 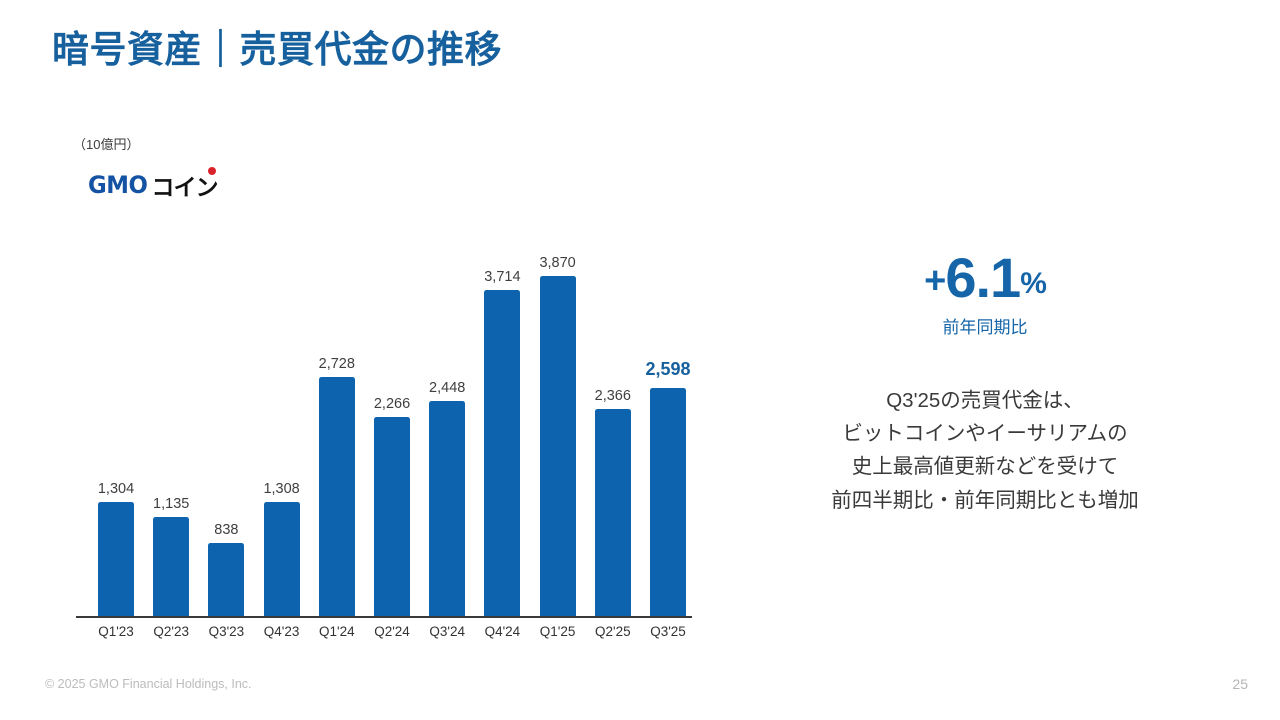 I want to click on bar-value-label: 2,598, so click(x=668, y=369).